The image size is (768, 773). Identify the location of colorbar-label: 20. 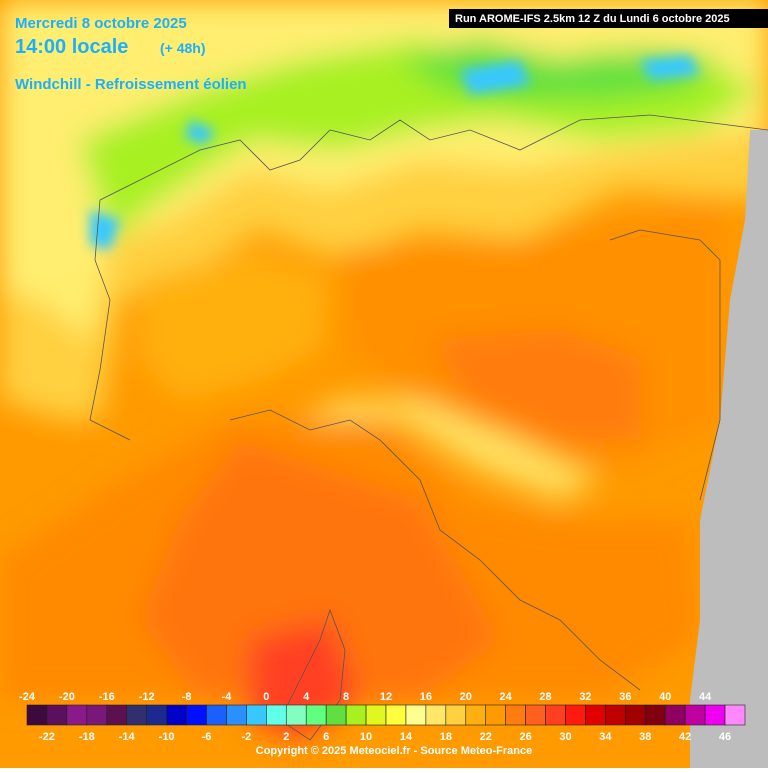
(466, 697).